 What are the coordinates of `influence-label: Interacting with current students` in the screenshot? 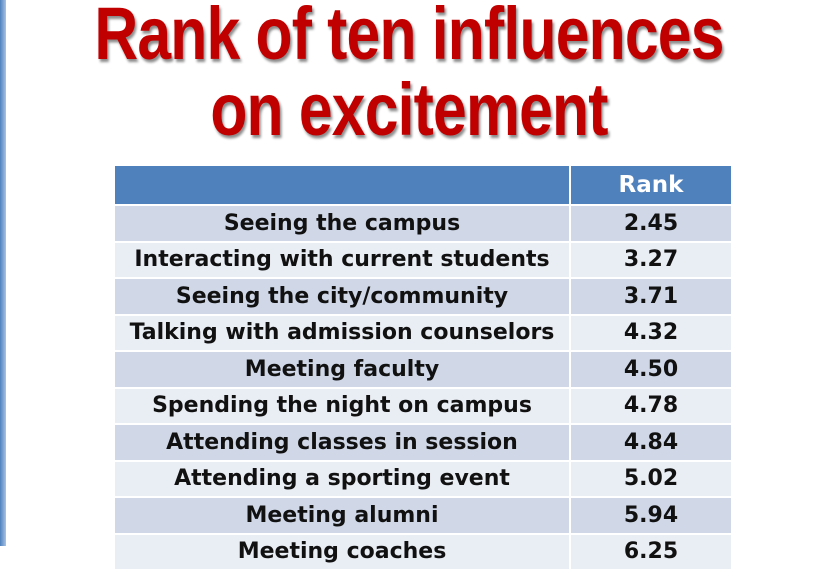 It's located at (343, 260).